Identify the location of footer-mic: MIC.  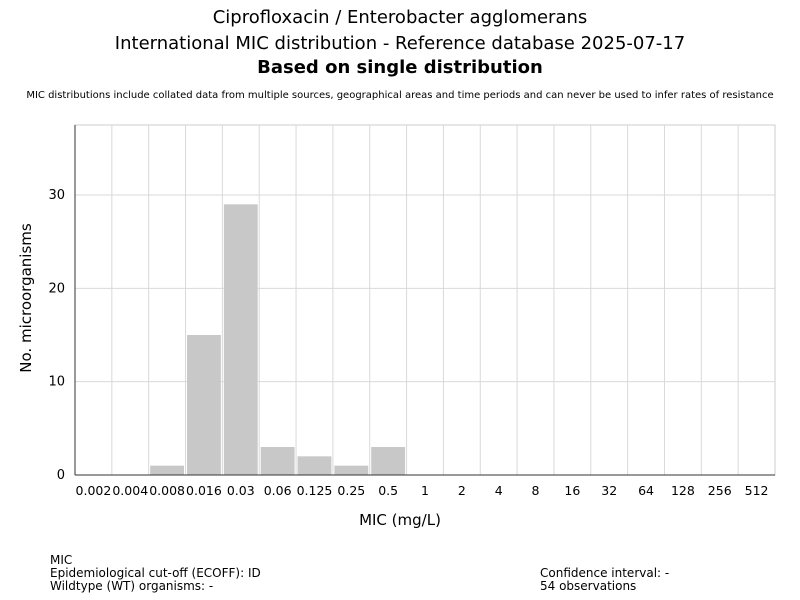
(61, 560).